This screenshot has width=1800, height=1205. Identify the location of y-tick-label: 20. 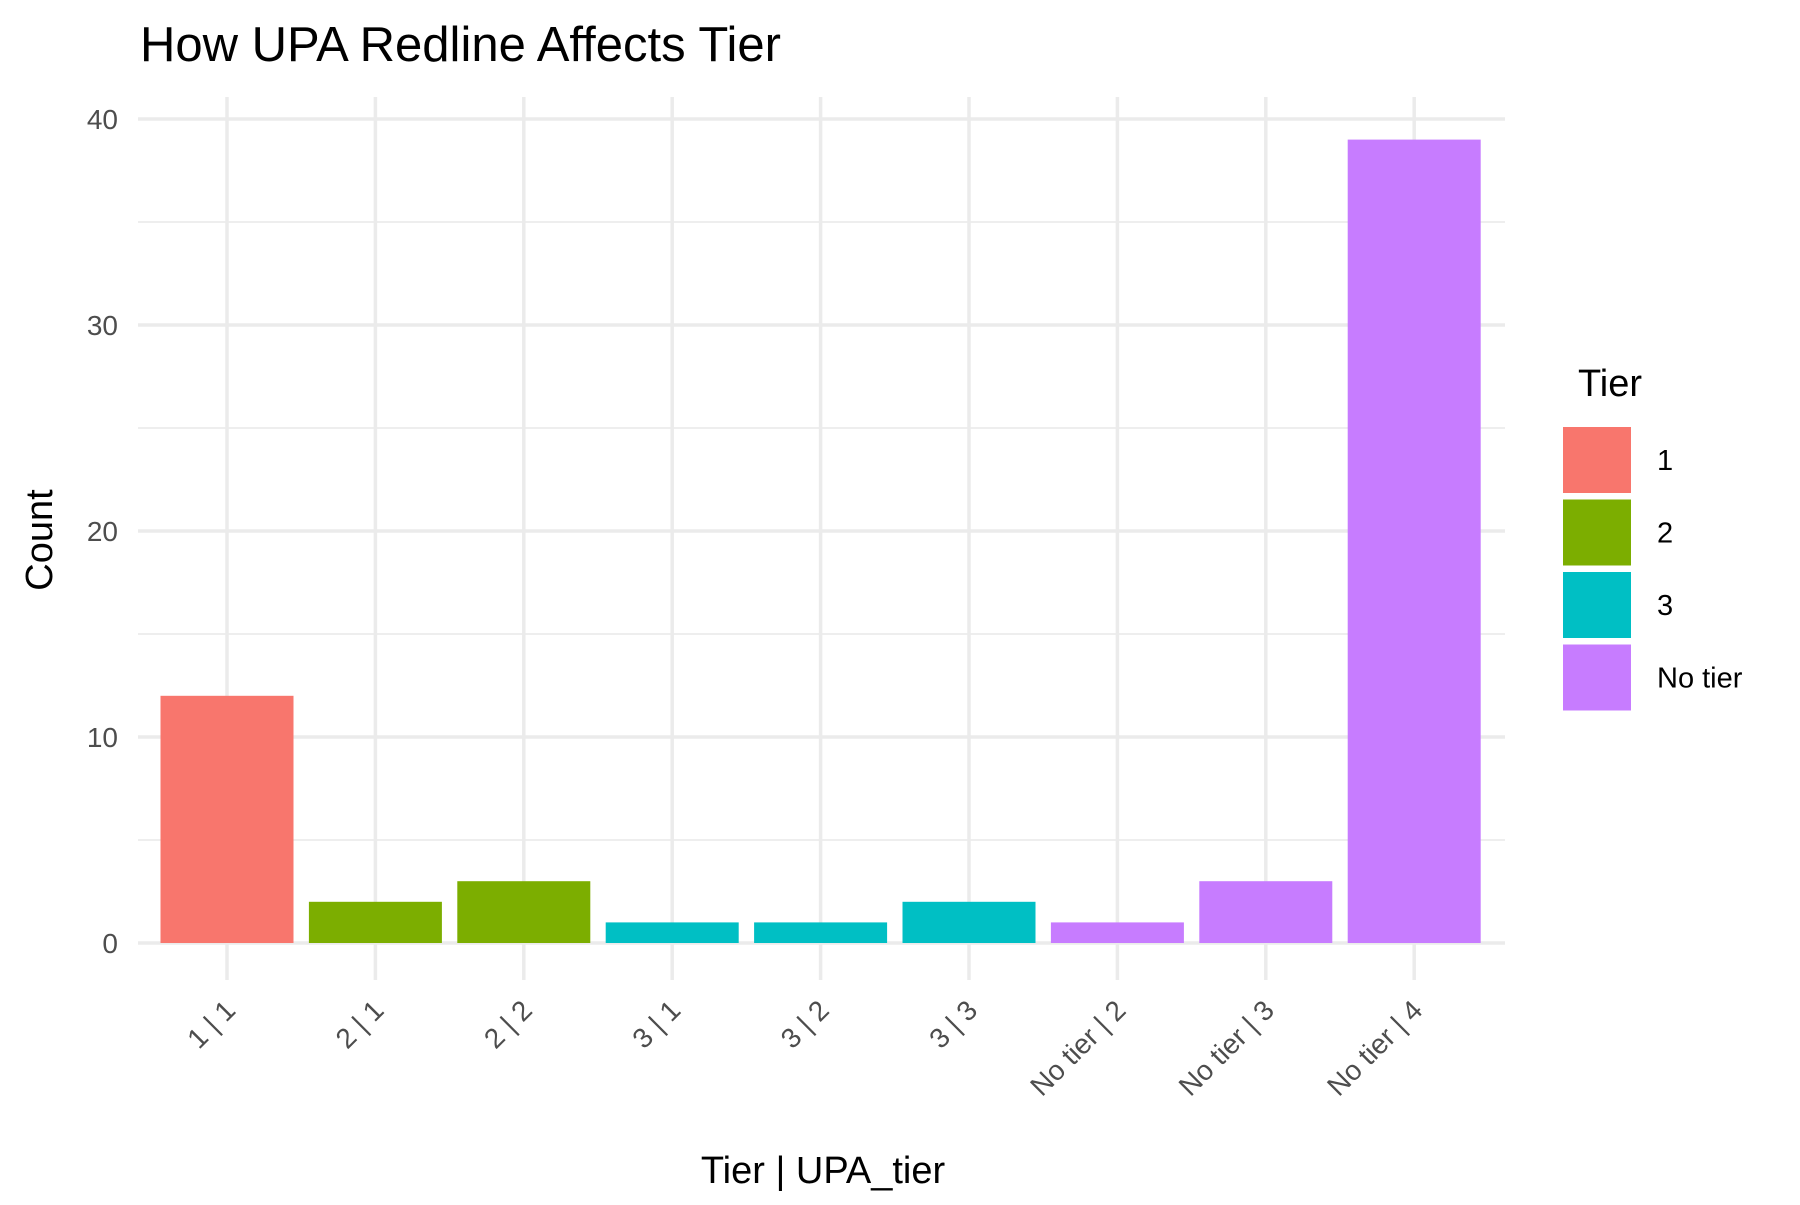
(102, 531).